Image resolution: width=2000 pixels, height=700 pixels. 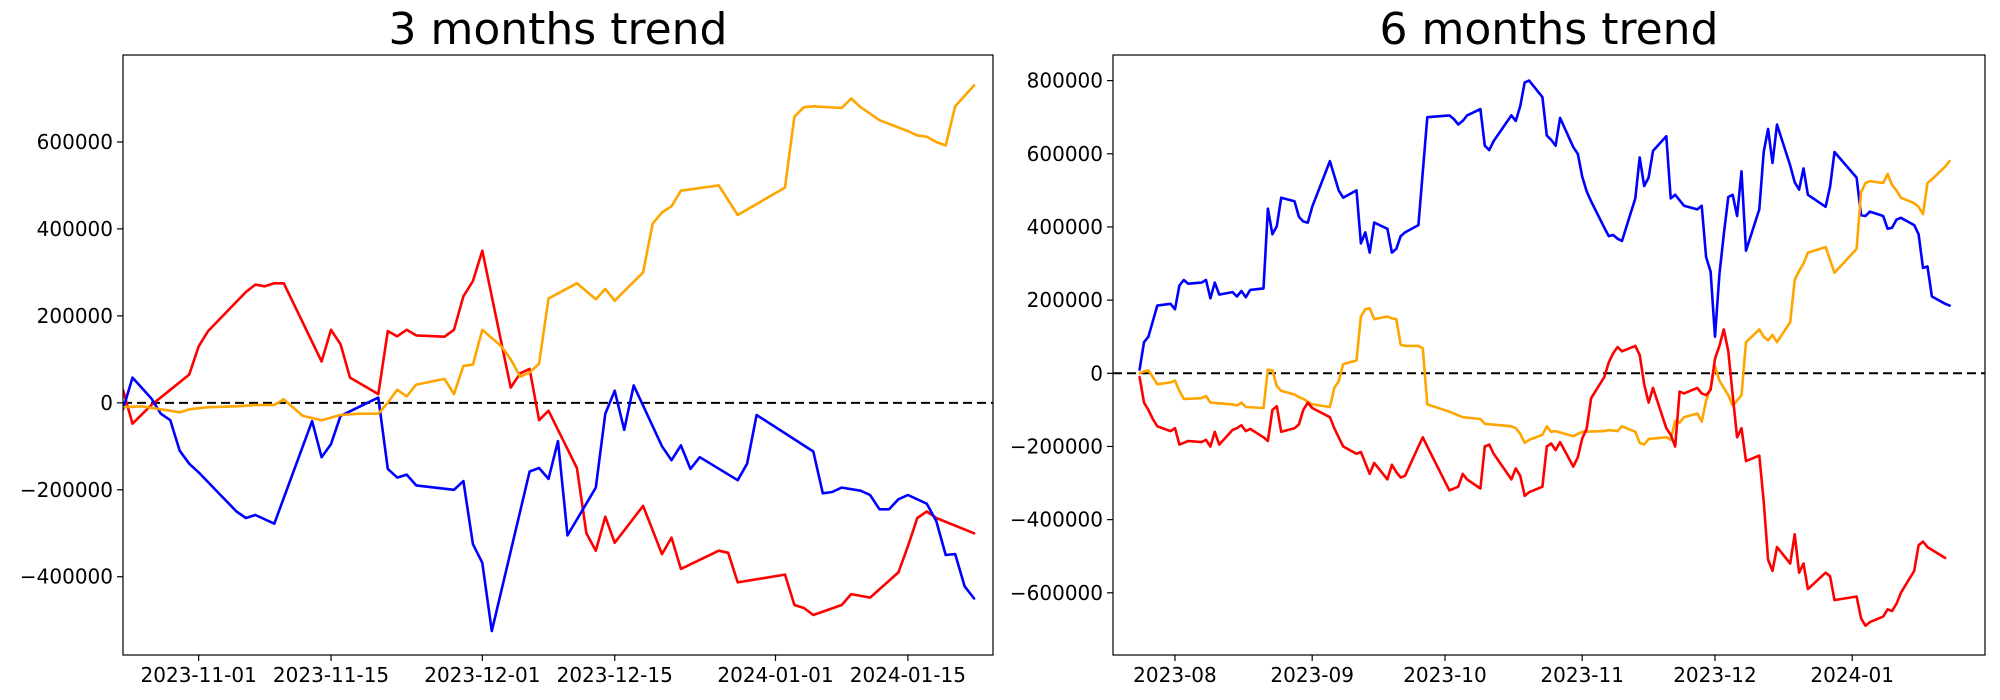 I want to click on x-tick-label: 2023-10, so click(x=1445, y=675).